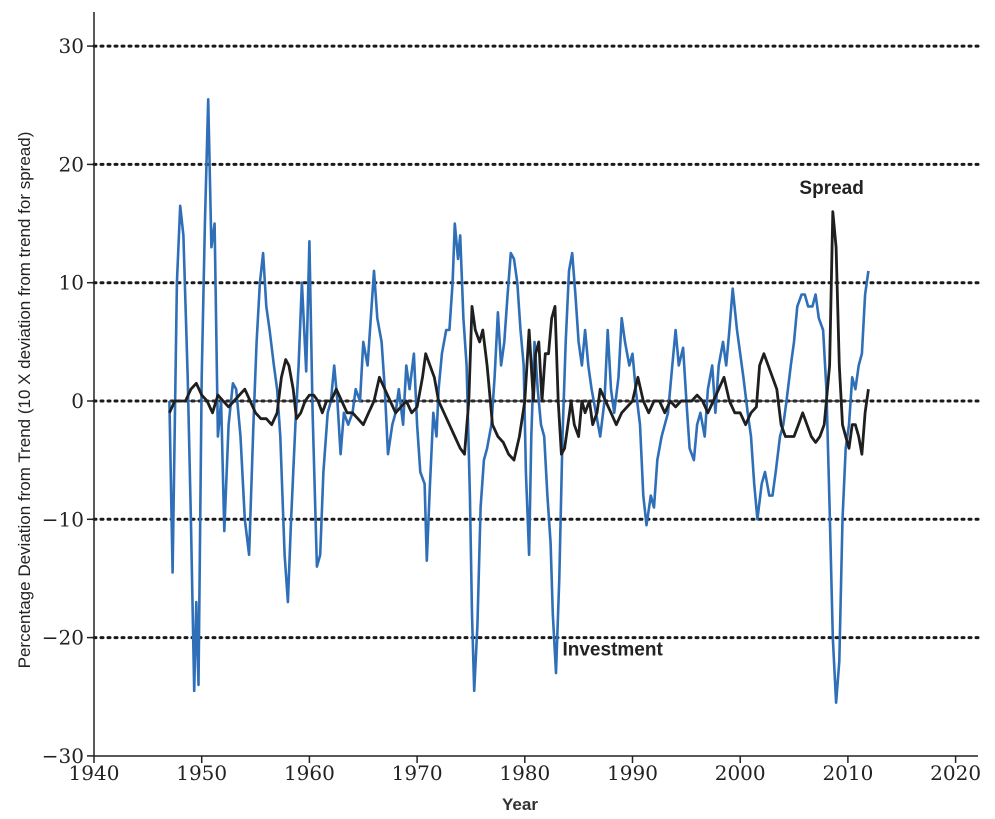 This screenshot has width=995, height=819. I want to click on x-tick-label: 2020, so click(955, 773).